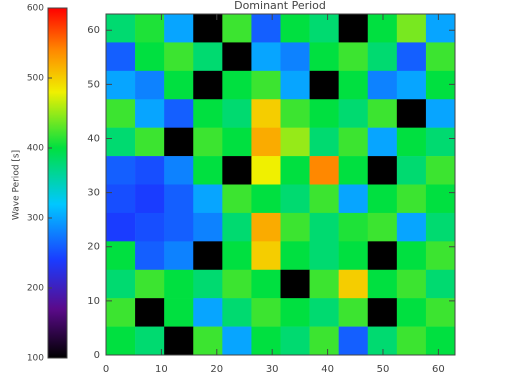 The width and height of the screenshot is (516, 392). I want to click on colorbar-tick-label: 100, so click(35, 359).